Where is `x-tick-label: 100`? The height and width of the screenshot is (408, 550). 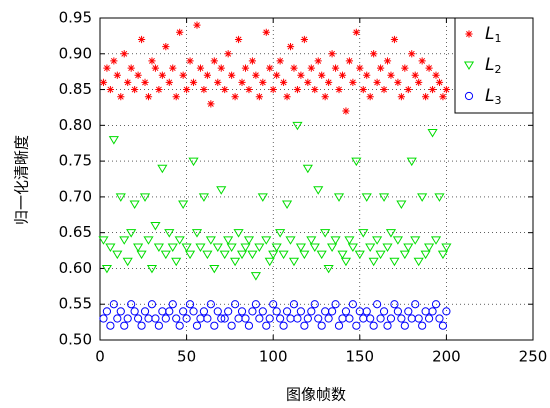 x-tick-label: 100 is located at coordinates (273, 357).